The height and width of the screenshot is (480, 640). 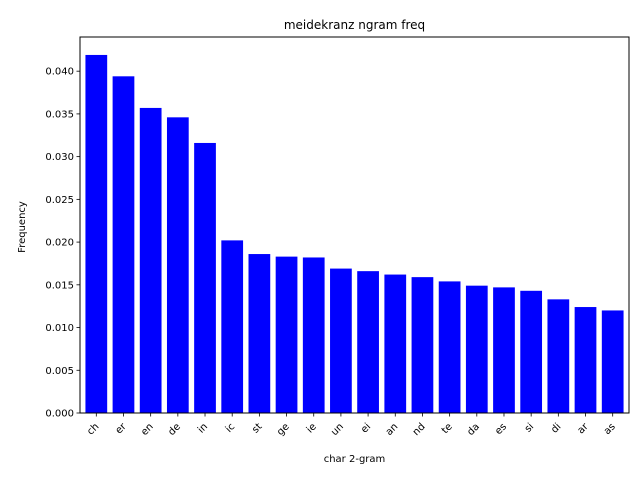 I want to click on x-tick-label: si, so click(x=529, y=427).